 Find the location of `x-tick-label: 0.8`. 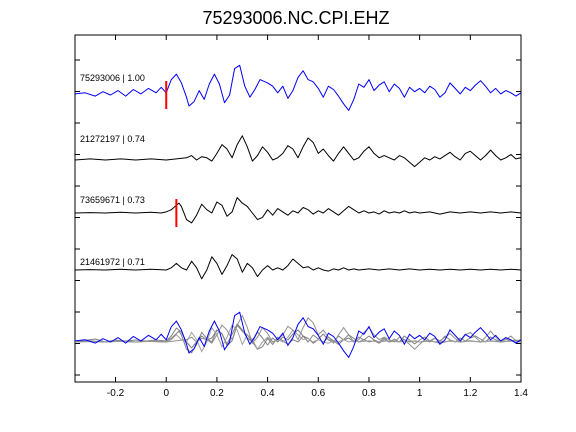

x-tick-label: 0.8 is located at coordinates (369, 393).